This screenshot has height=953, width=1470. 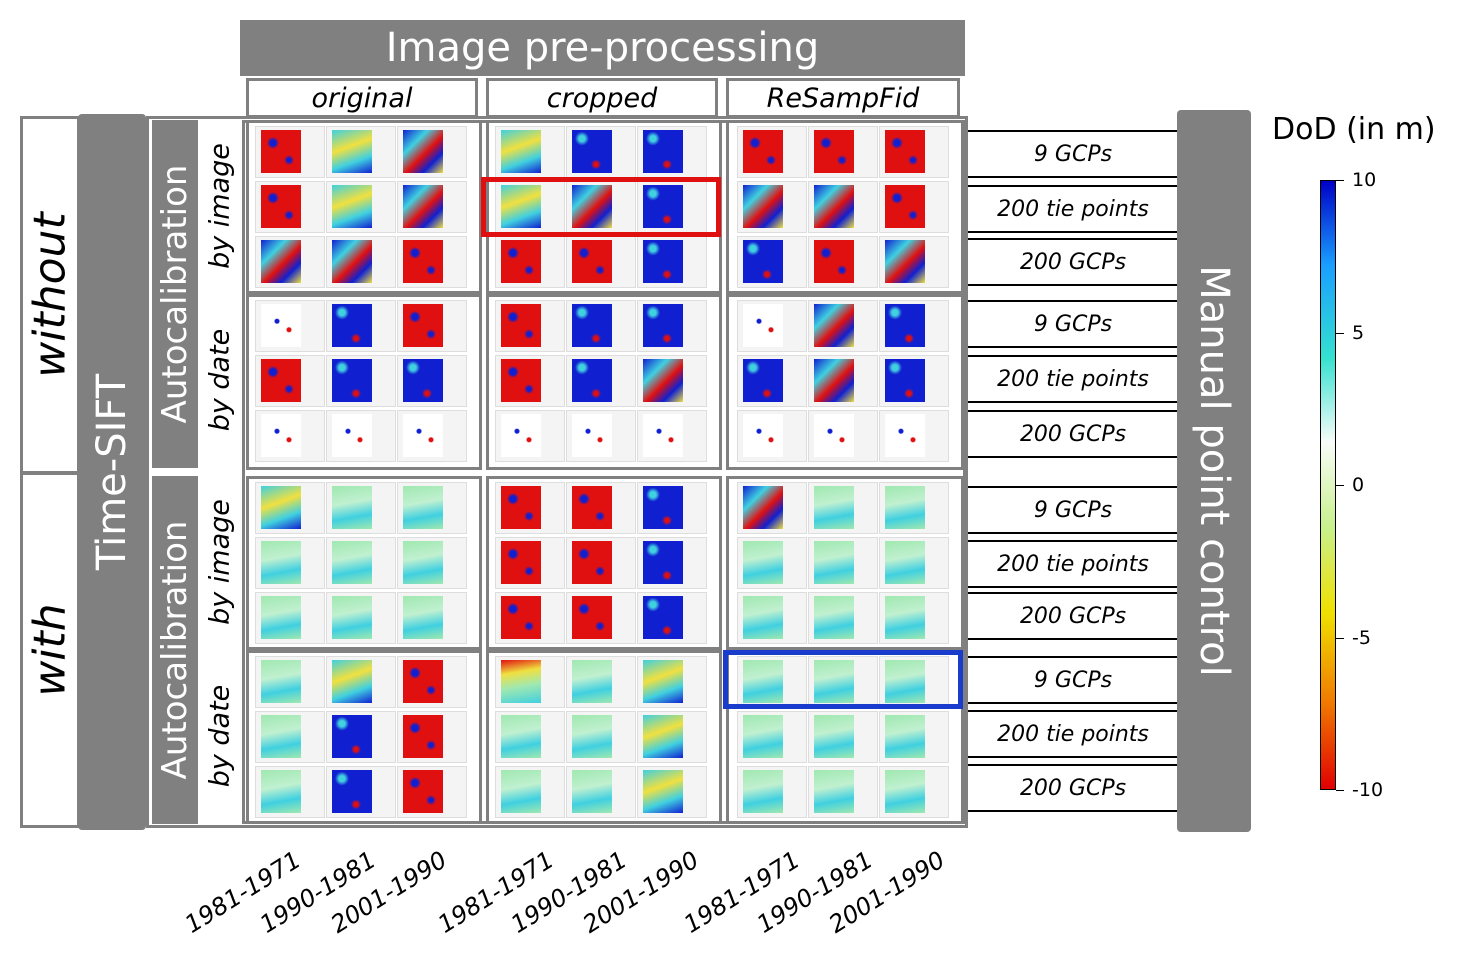 I want to click on without-panel: without, so click(x=50, y=295).